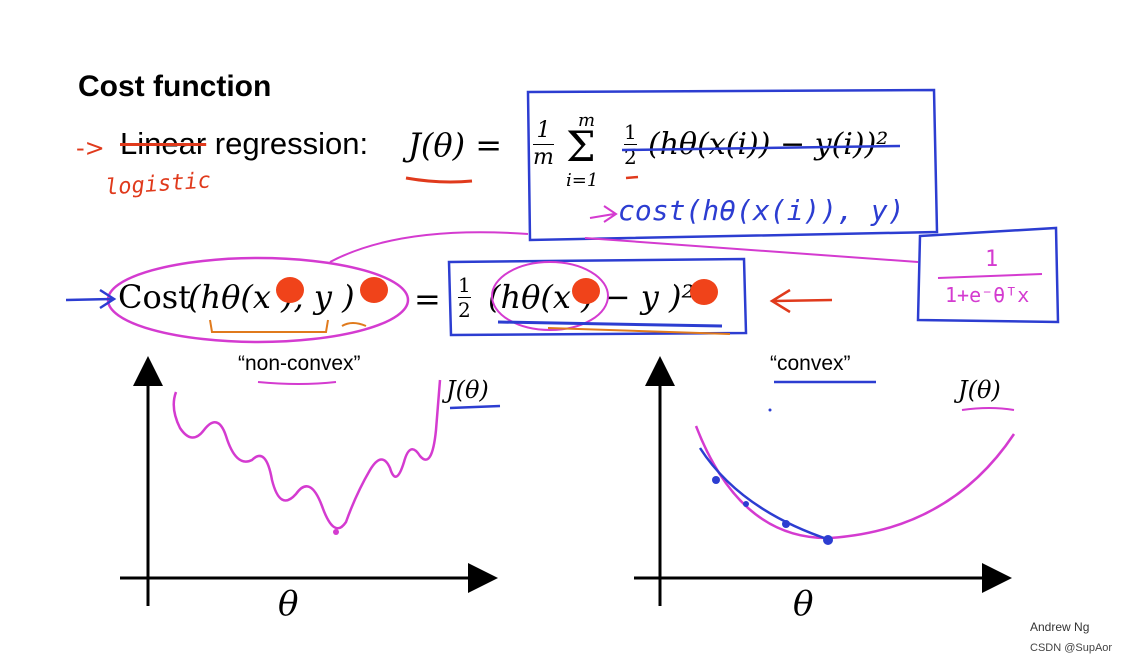 This screenshot has height=664, width=1123. Describe the element at coordinates (732, 165) in the screenshot. I see `blue-box-formula` at that location.